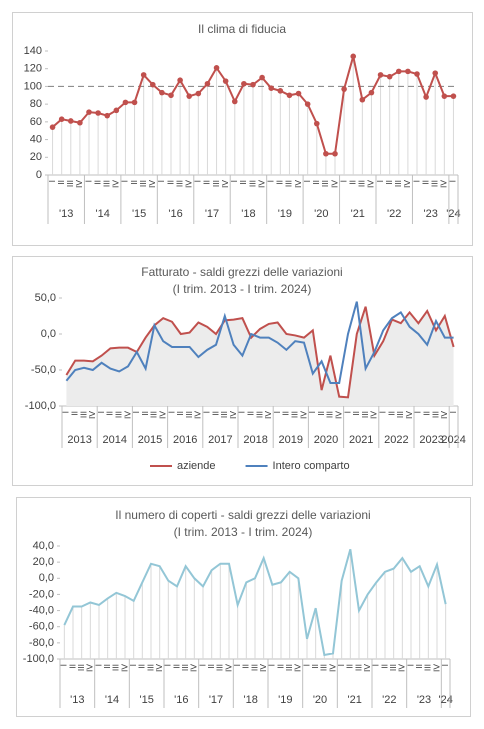 The width and height of the screenshot is (484, 729). I want to click on y-tick-label: 40,0, so click(43, 546).